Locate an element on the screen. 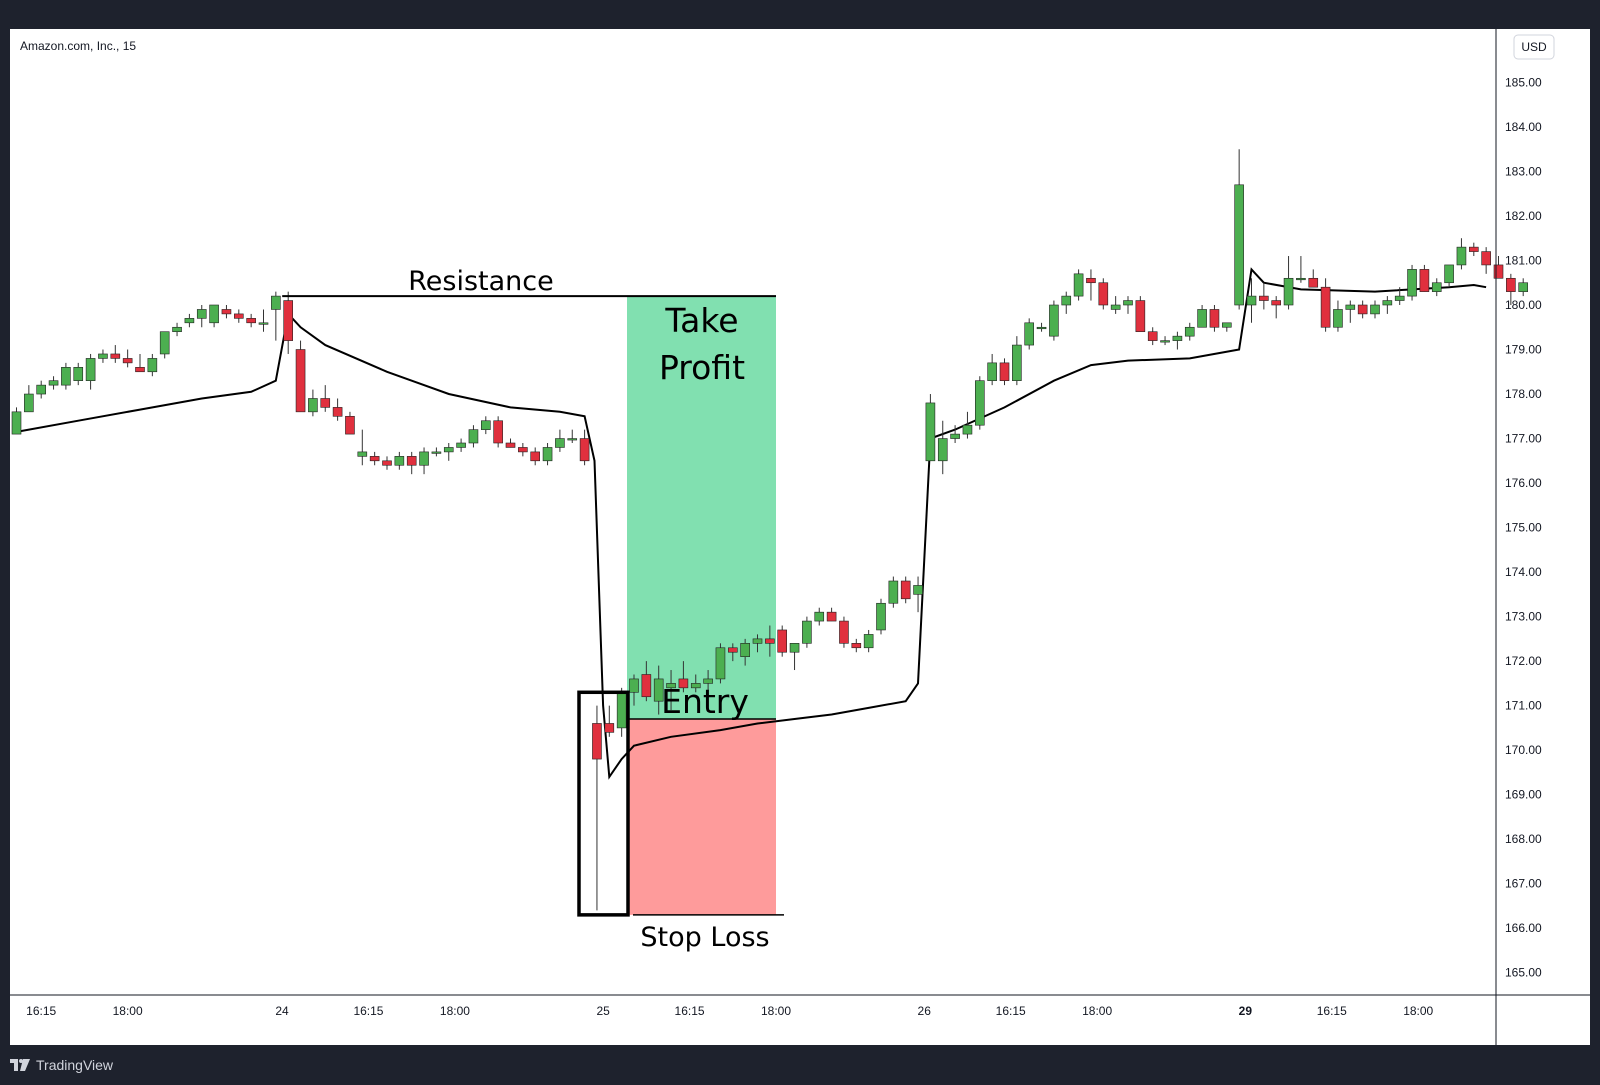  price-tick-label: 183.00 is located at coordinates (1523, 171).